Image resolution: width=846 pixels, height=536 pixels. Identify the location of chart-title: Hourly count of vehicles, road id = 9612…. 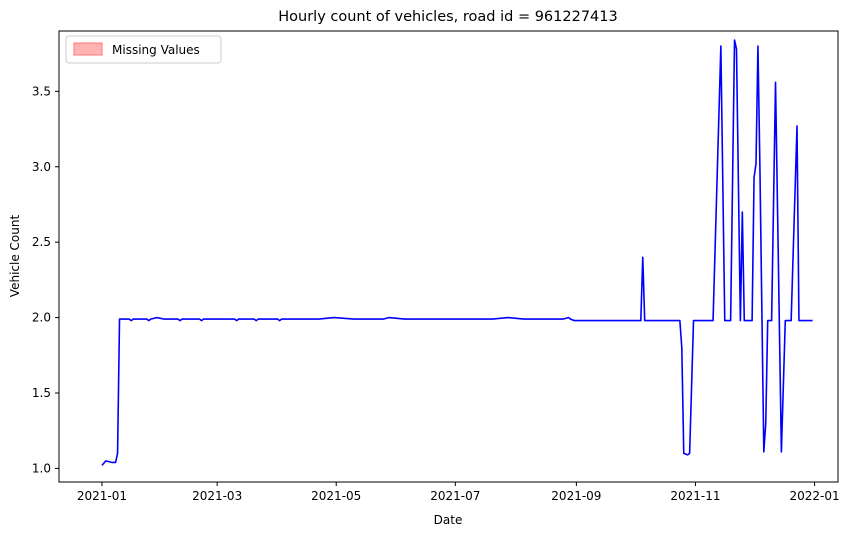
(448, 17).